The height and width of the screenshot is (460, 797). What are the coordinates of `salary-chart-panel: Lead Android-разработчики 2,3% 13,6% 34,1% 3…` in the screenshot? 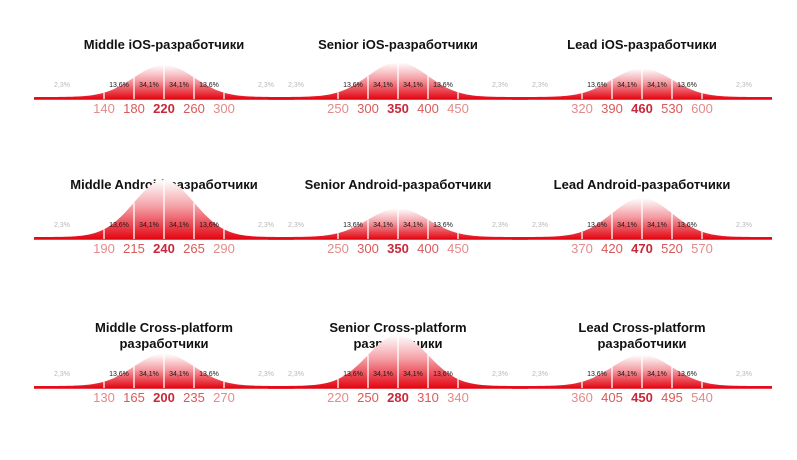 It's located at (642, 247).